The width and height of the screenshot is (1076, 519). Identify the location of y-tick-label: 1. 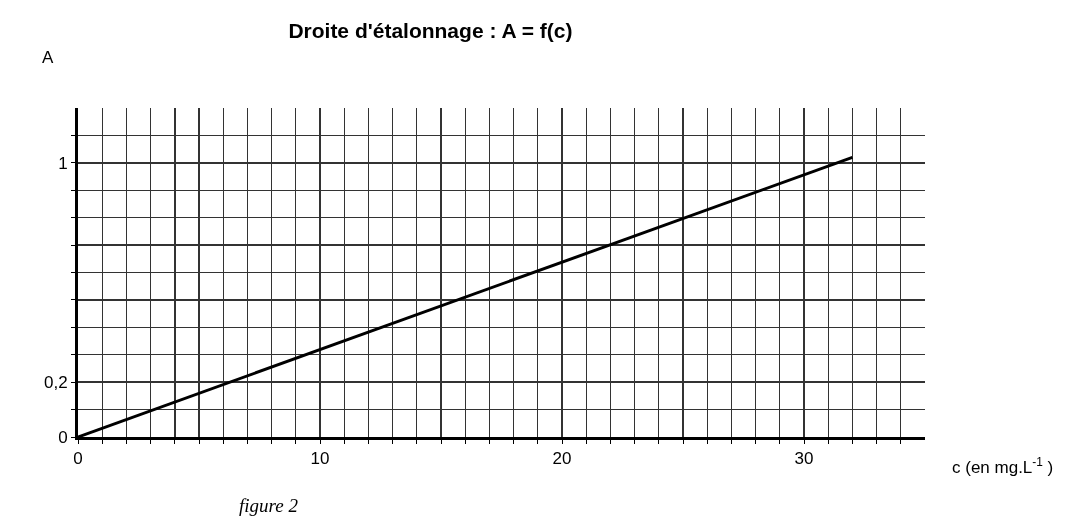
(63, 163).